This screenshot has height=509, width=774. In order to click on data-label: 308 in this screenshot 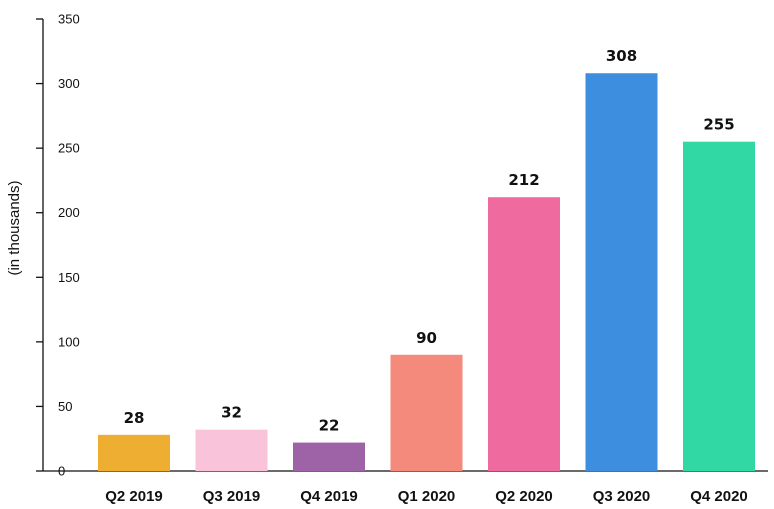, I will do `click(621, 56)`.